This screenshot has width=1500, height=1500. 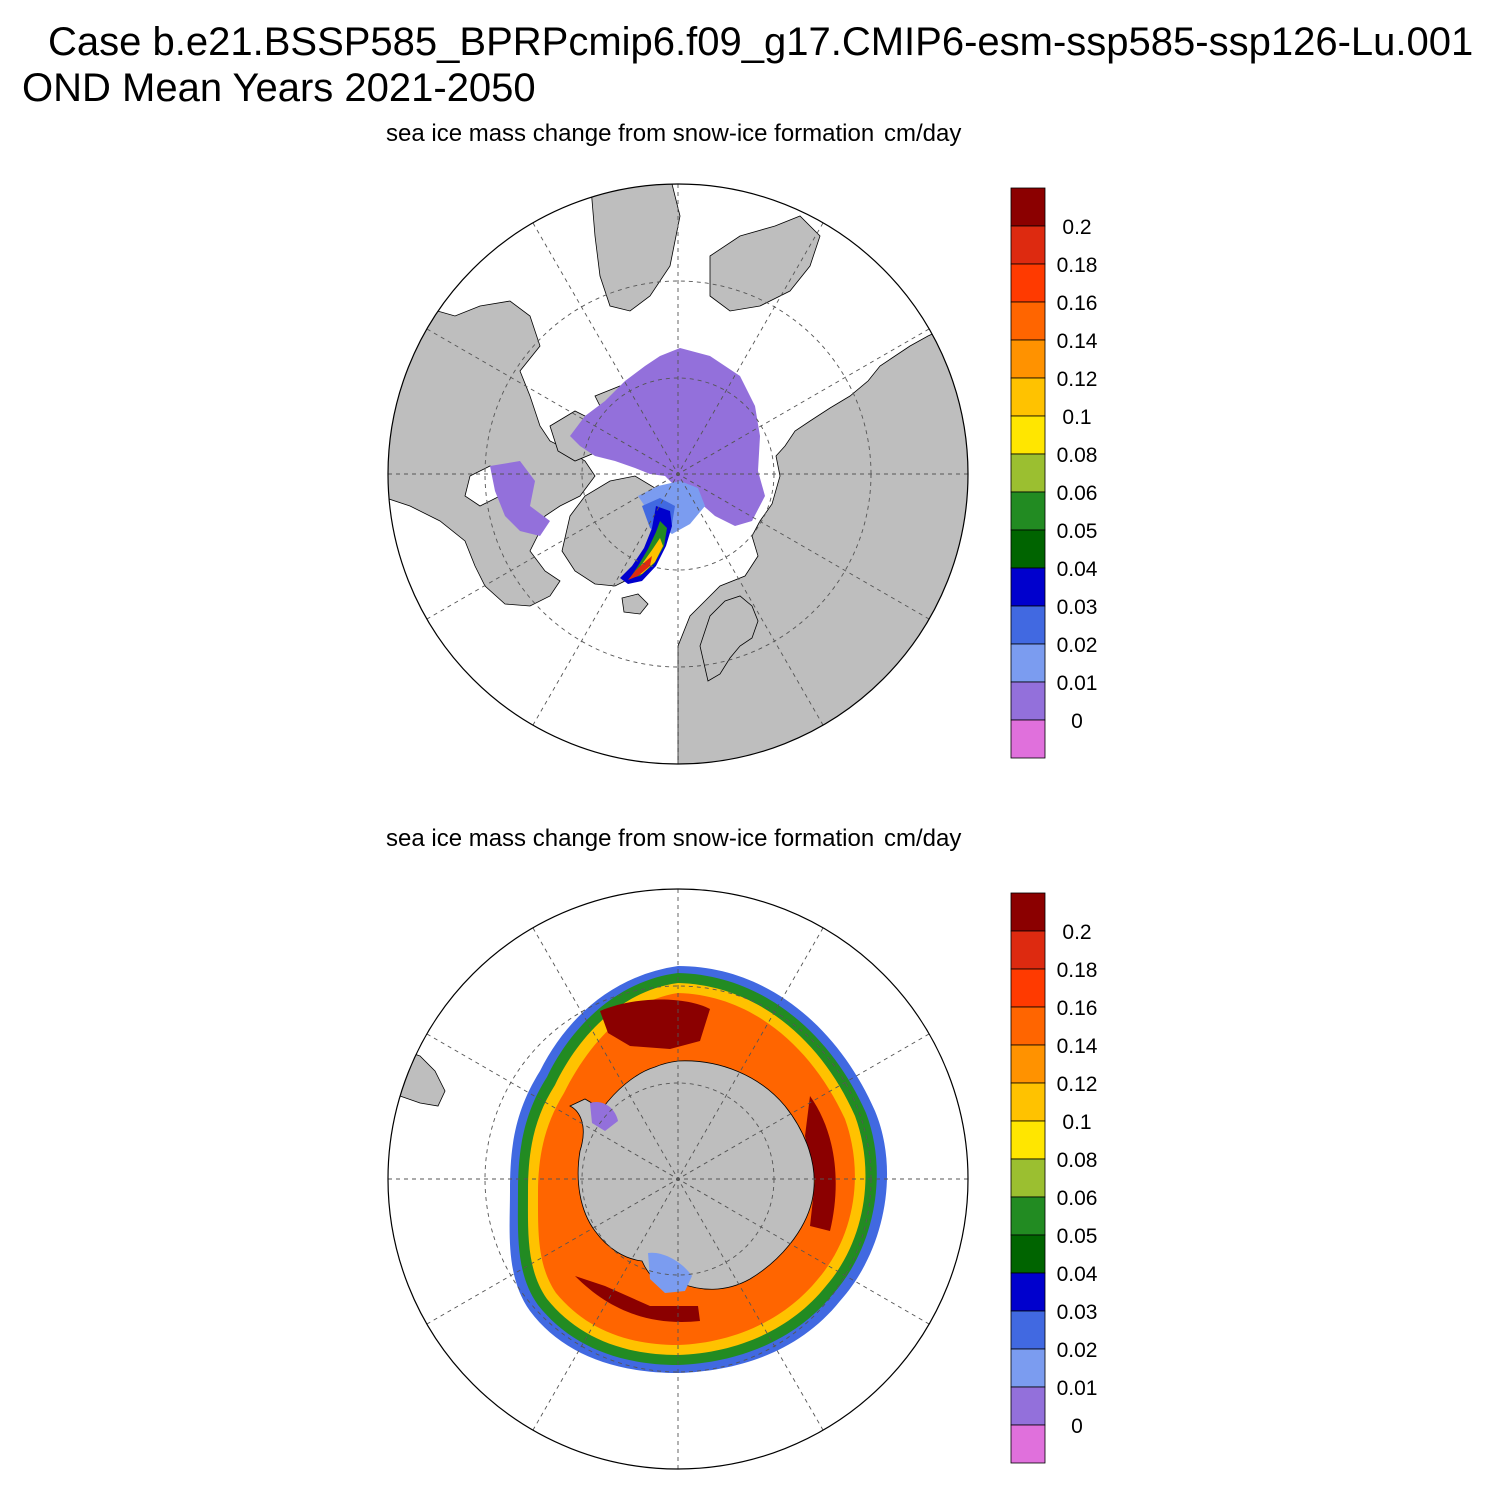 I want to click on south-colorbar-label: 0.12, so click(x=1077, y=1084).